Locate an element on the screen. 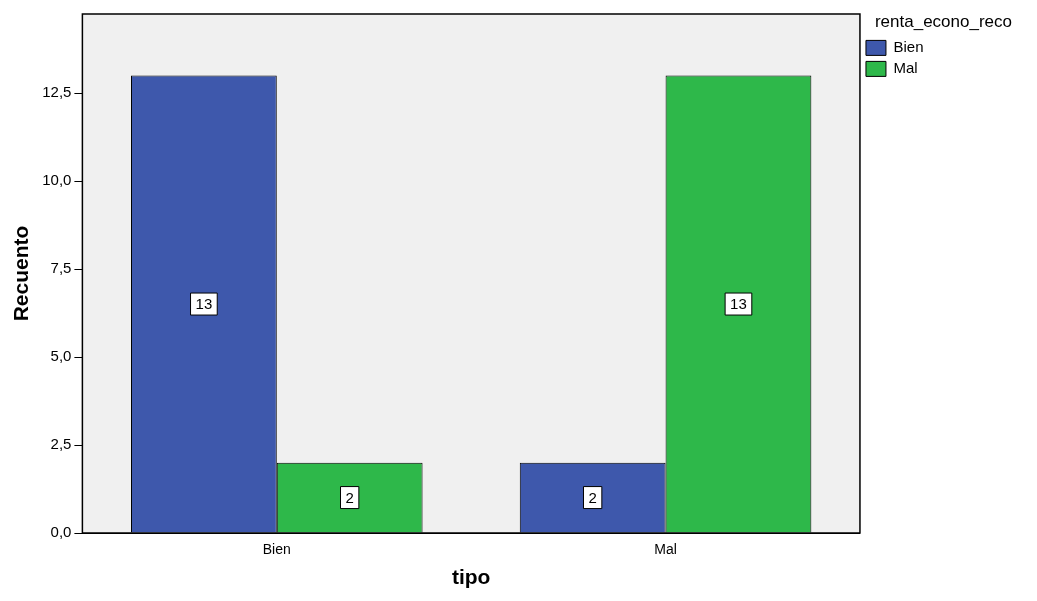 The width and height of the screenshot is (1037, 601). legend-label: Bien is located at coordinates (908, 47).